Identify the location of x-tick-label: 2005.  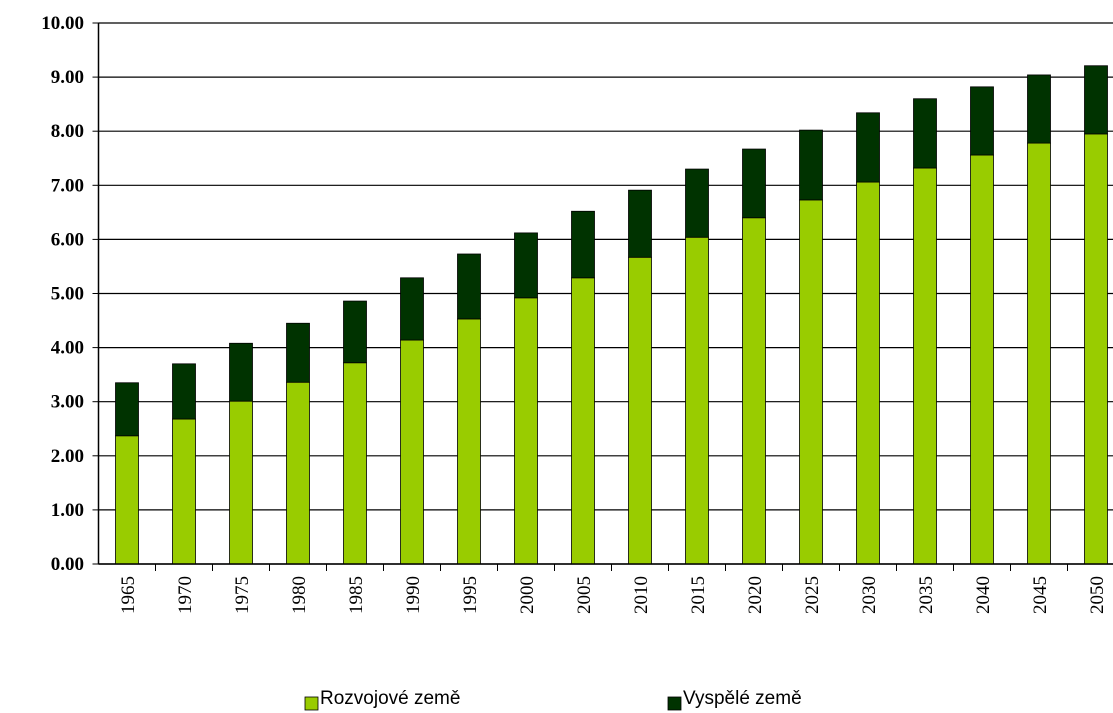
(584, 595).